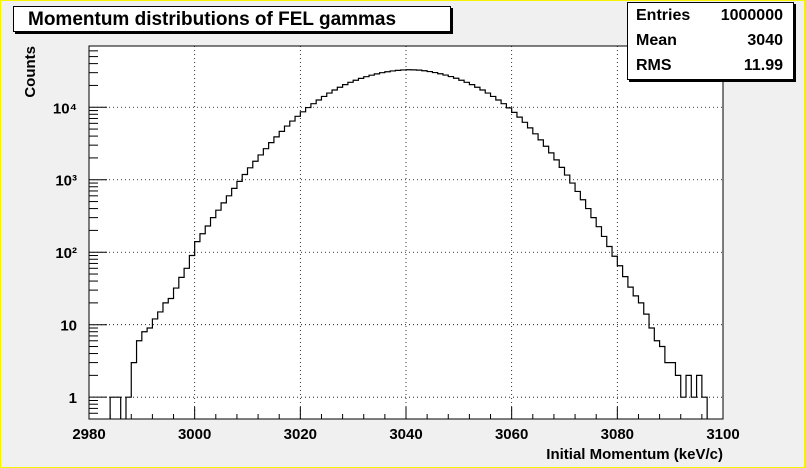 The height and width of the screenshot is (468, 805). Describe the element at coordinates (663, 15) in the screenshot. I see `stats-entries-label: Entries` at that location.